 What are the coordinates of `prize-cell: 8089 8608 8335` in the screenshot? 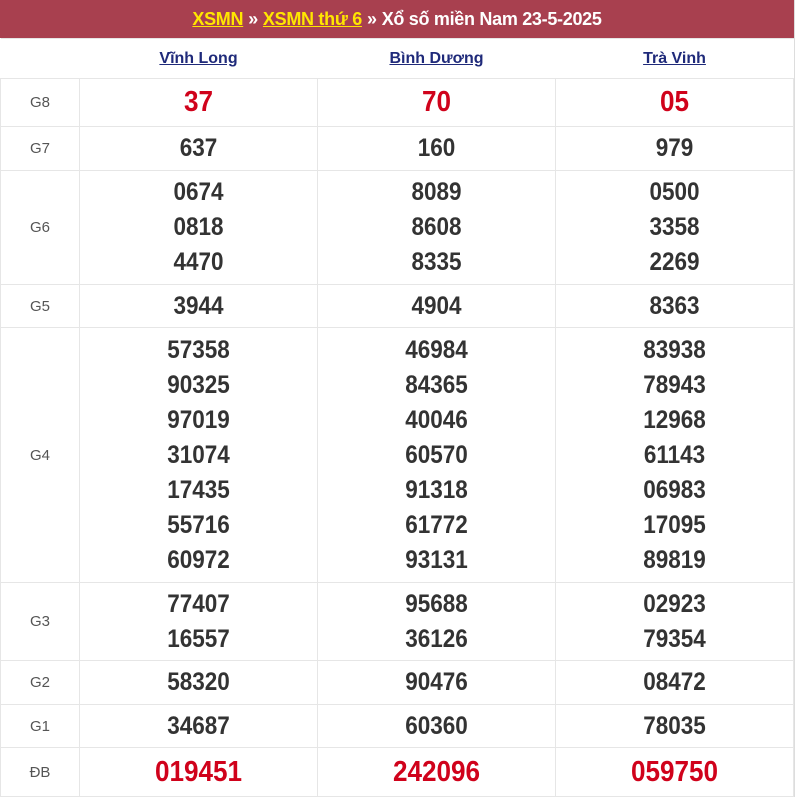 It's located at (436, 227).